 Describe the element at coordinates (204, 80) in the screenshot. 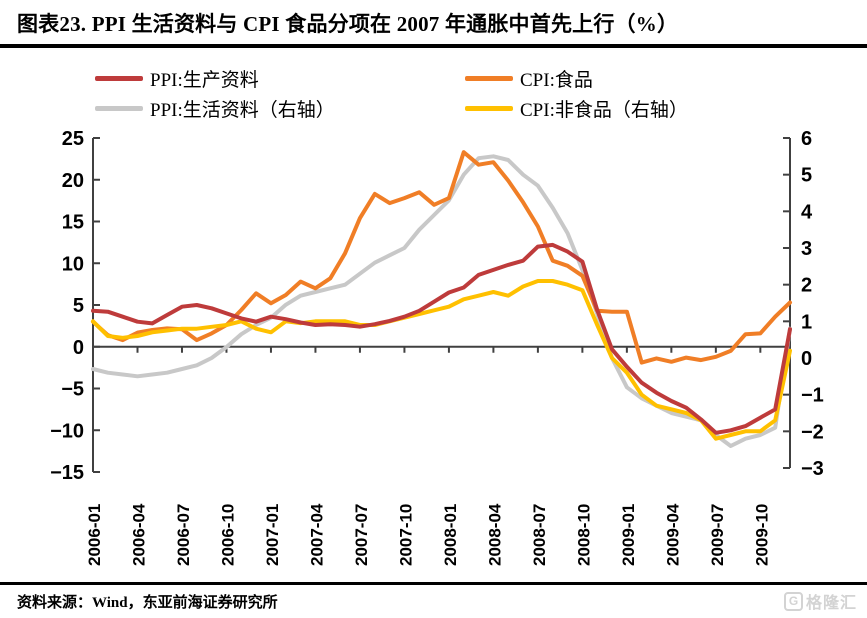

I see `legend-label: PPI:生产资料` at that location.